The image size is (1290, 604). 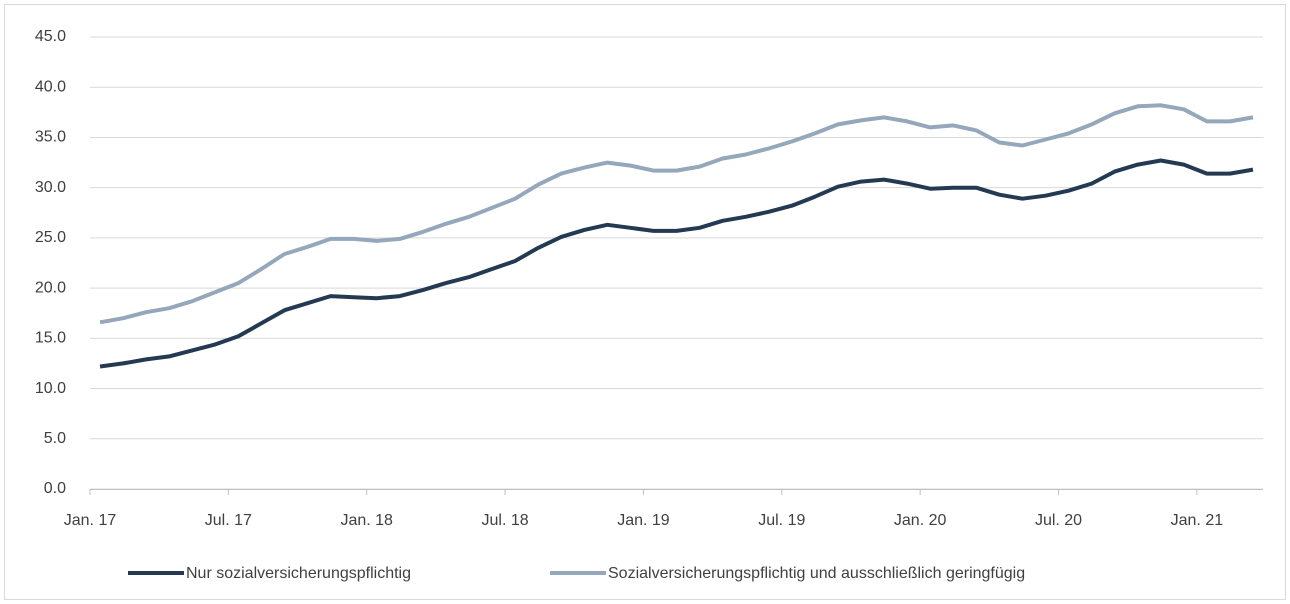 What do you see at coordinates (505, 520) in the screenshot?
I see `x-tick-label: Jul. 18` at bounding box center [505, 520].